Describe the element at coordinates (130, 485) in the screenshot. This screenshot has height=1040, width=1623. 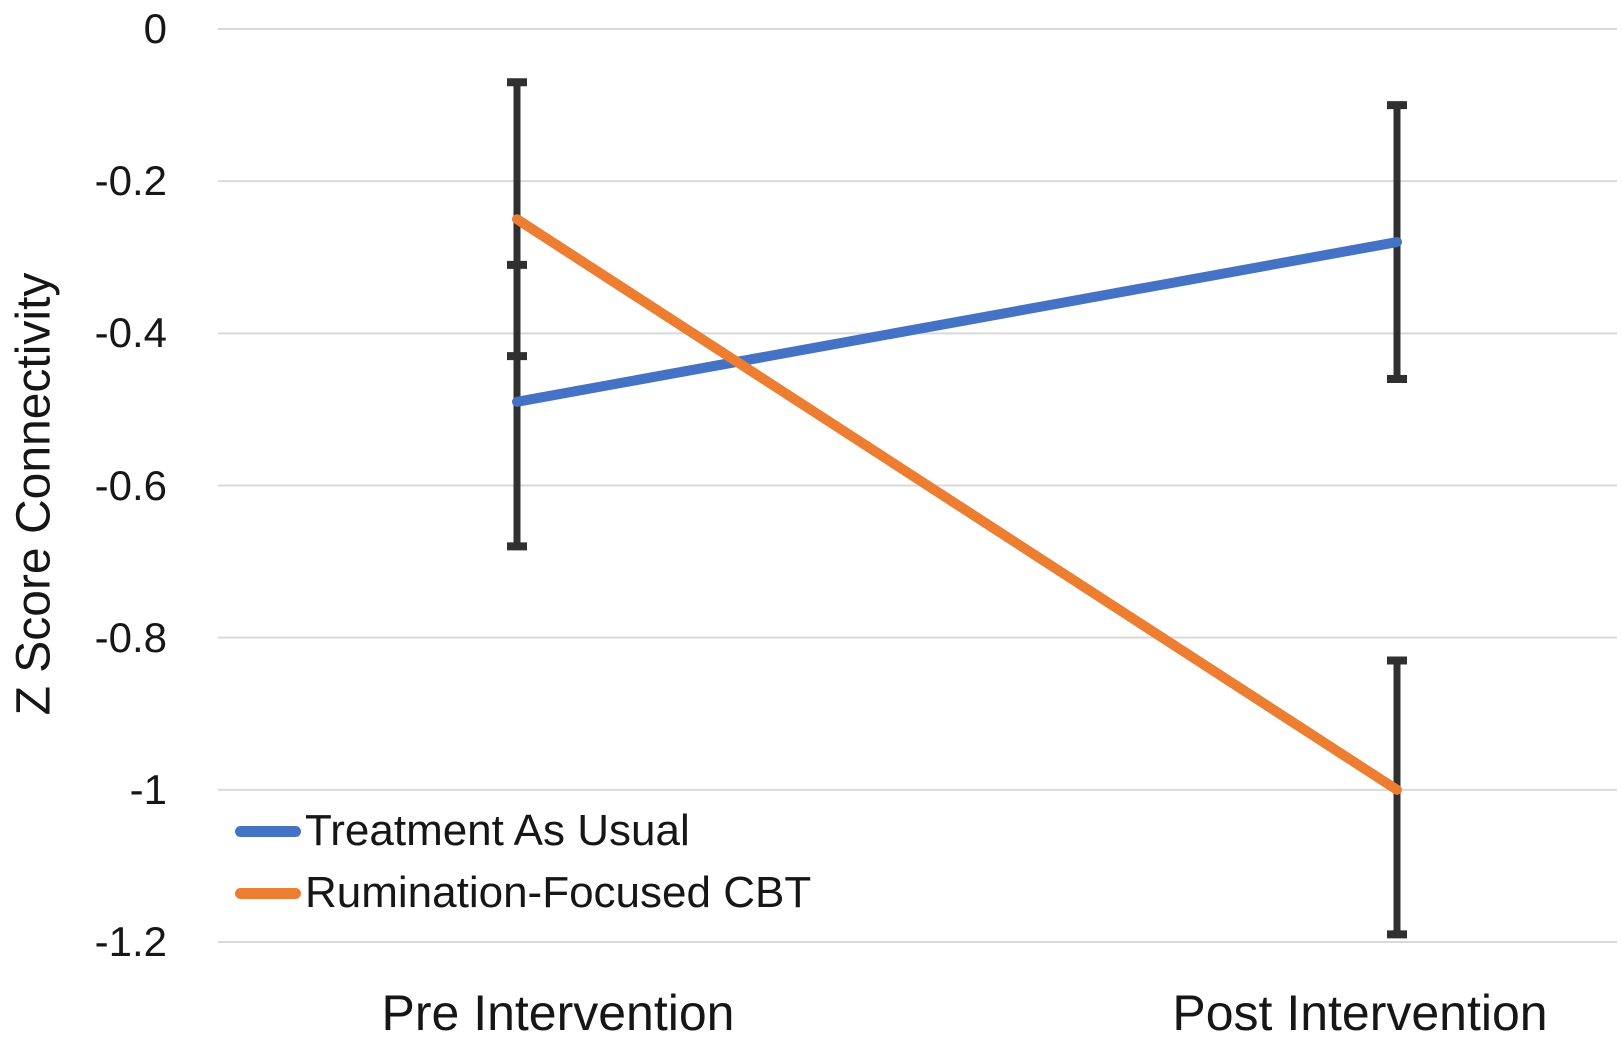
I see `y-tick-label: -0.6` at that location.